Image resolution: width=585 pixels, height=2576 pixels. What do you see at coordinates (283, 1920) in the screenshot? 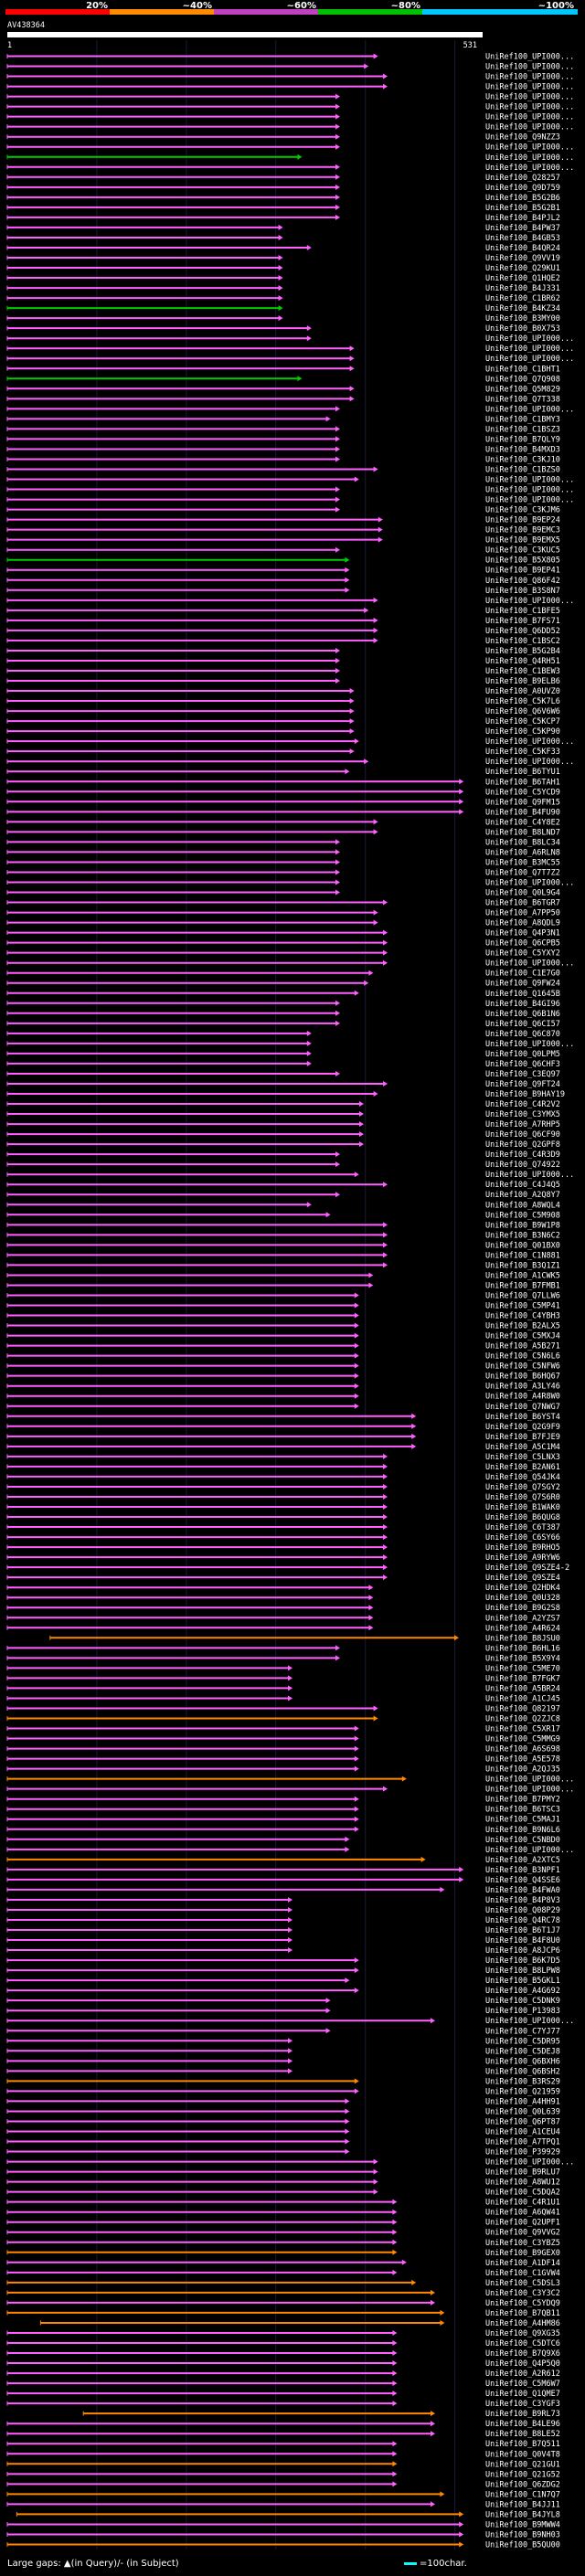
I see `hit-row: UniRef100_Q4RC78` at bounding box center [283, 1920].